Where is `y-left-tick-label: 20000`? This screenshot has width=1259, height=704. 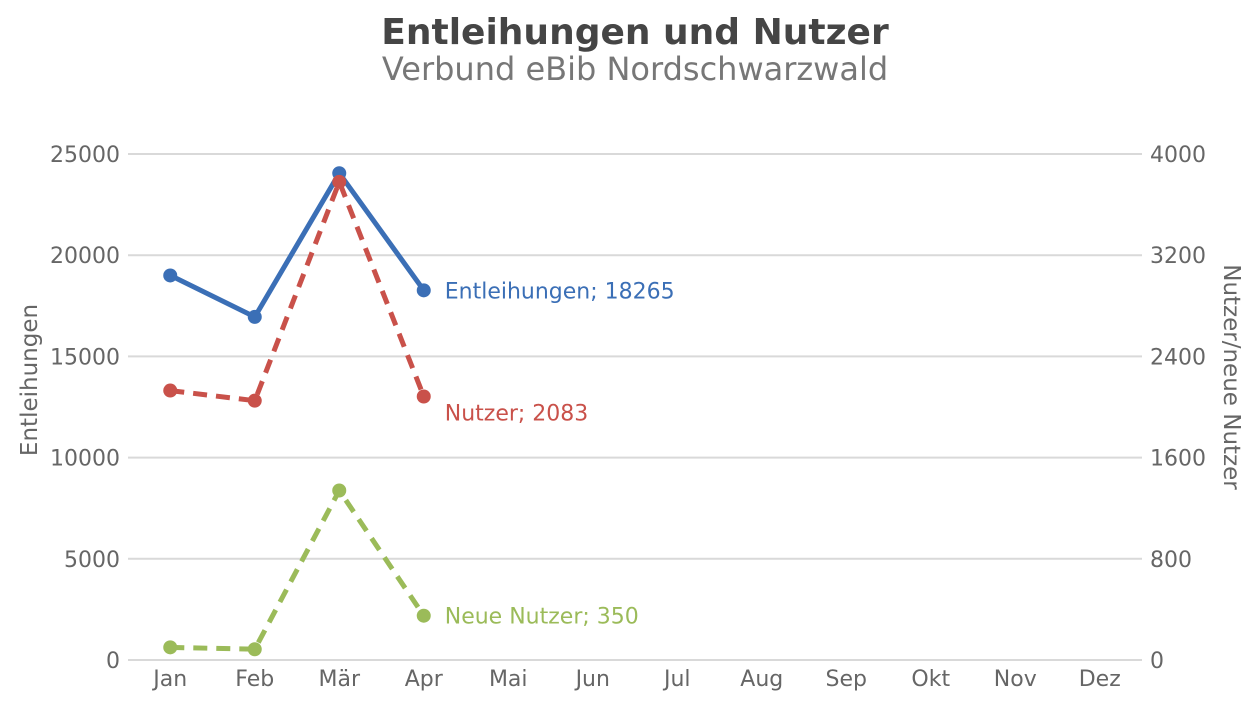
y-left-tick-label: 20000 is located at coordinates (85, 256).